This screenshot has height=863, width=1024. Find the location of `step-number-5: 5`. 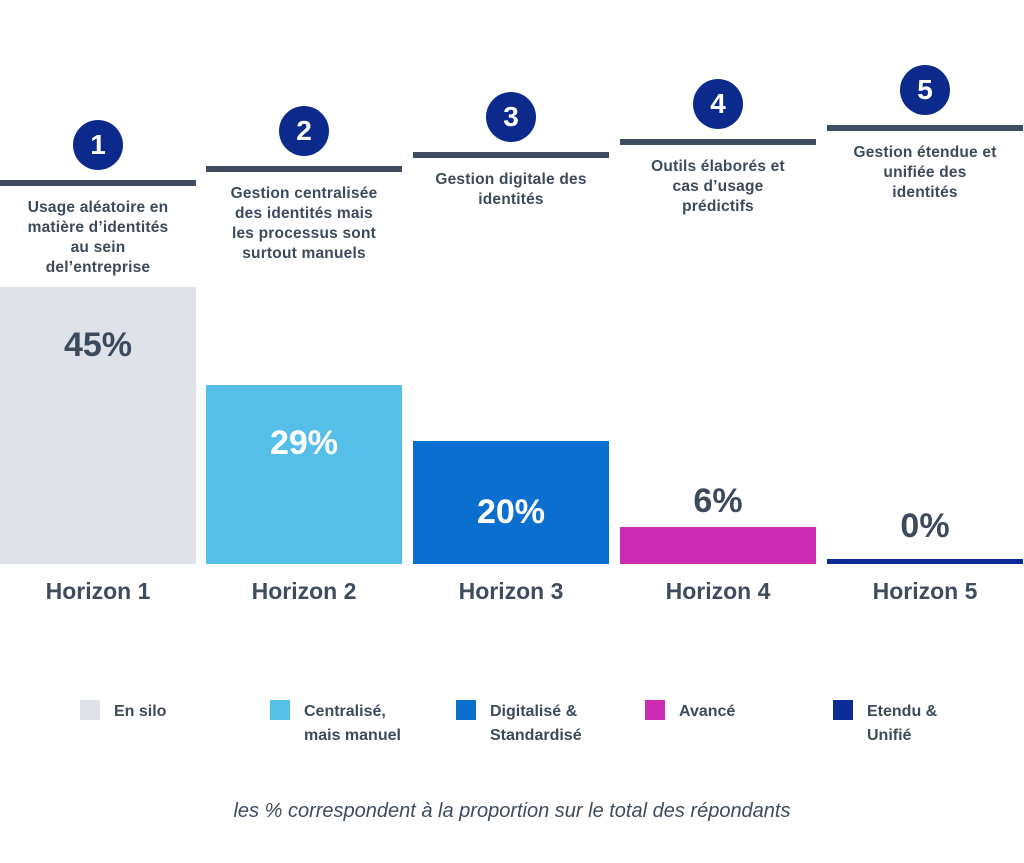

step-number-5: 5 is located at coordinates (925, 90).